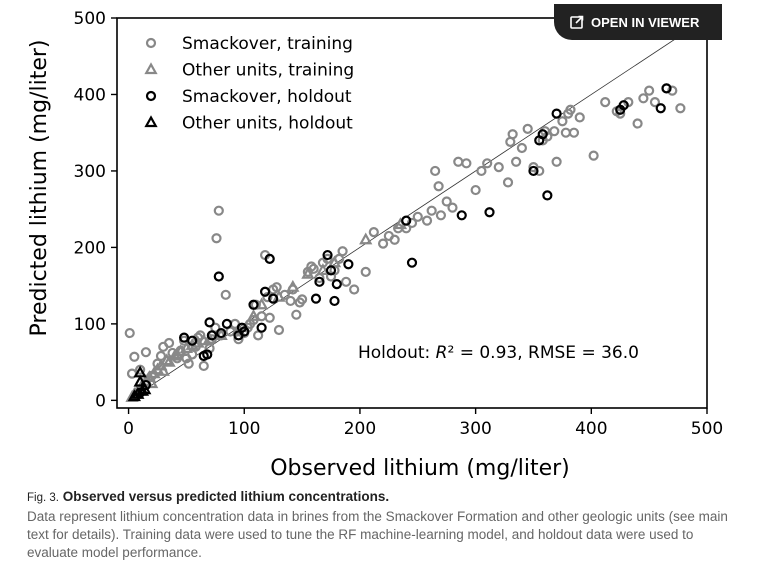  What do you see at coordinates (267, 124) in the screenshot?
I see `legend-label-other-units-holdout: Other units, holdout` at bounding box center [267, 124].